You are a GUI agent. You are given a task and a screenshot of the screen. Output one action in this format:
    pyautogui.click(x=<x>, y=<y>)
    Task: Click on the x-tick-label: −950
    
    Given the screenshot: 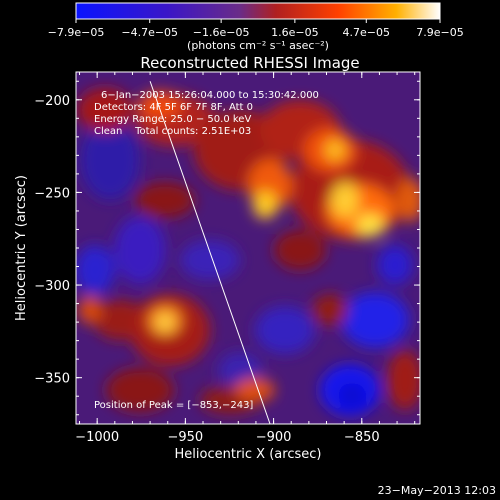 What is the action you would take?
    pyautogui.click(x=186, y=437)
    